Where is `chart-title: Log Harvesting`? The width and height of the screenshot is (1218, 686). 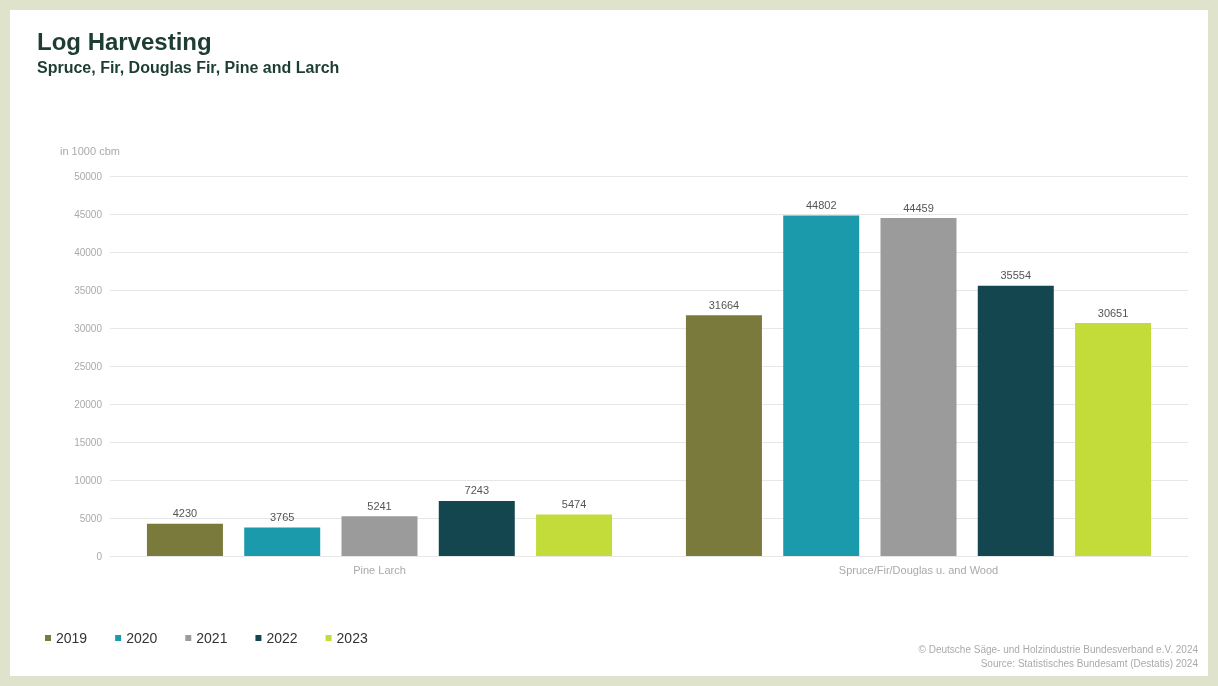
chart-title: Log Harvesting is located at coordinates (124, 41).